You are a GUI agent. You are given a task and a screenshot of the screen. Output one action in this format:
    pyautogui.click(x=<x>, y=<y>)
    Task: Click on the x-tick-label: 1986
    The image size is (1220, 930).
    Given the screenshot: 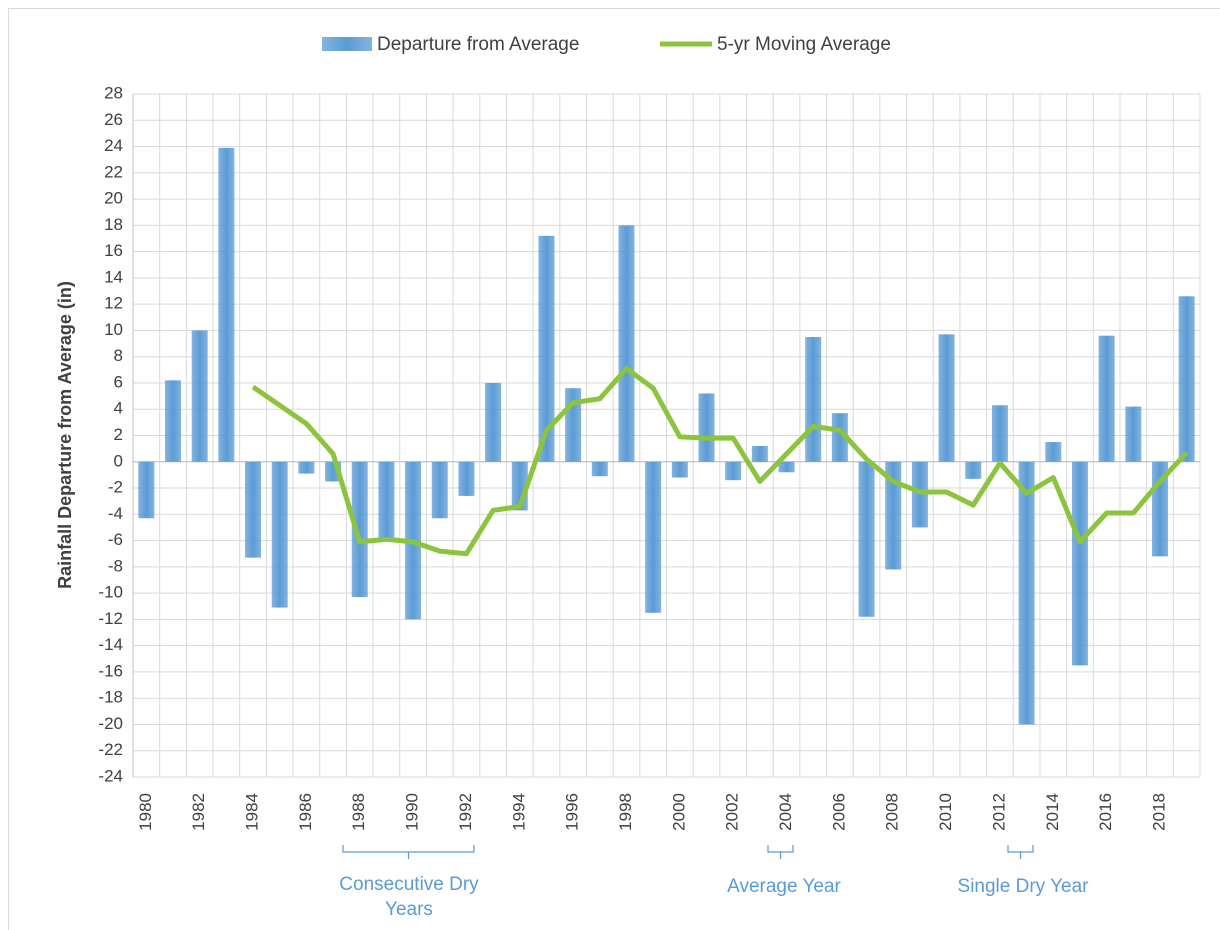 What is the action you would take?
    pyautogui.click(x=305, y=812)
    